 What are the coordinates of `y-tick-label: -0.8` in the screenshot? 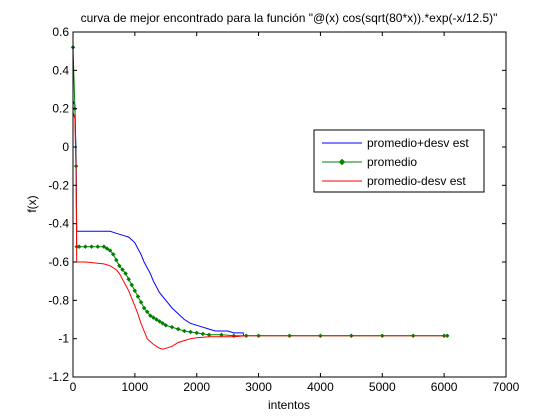 It's located at (58, 300).